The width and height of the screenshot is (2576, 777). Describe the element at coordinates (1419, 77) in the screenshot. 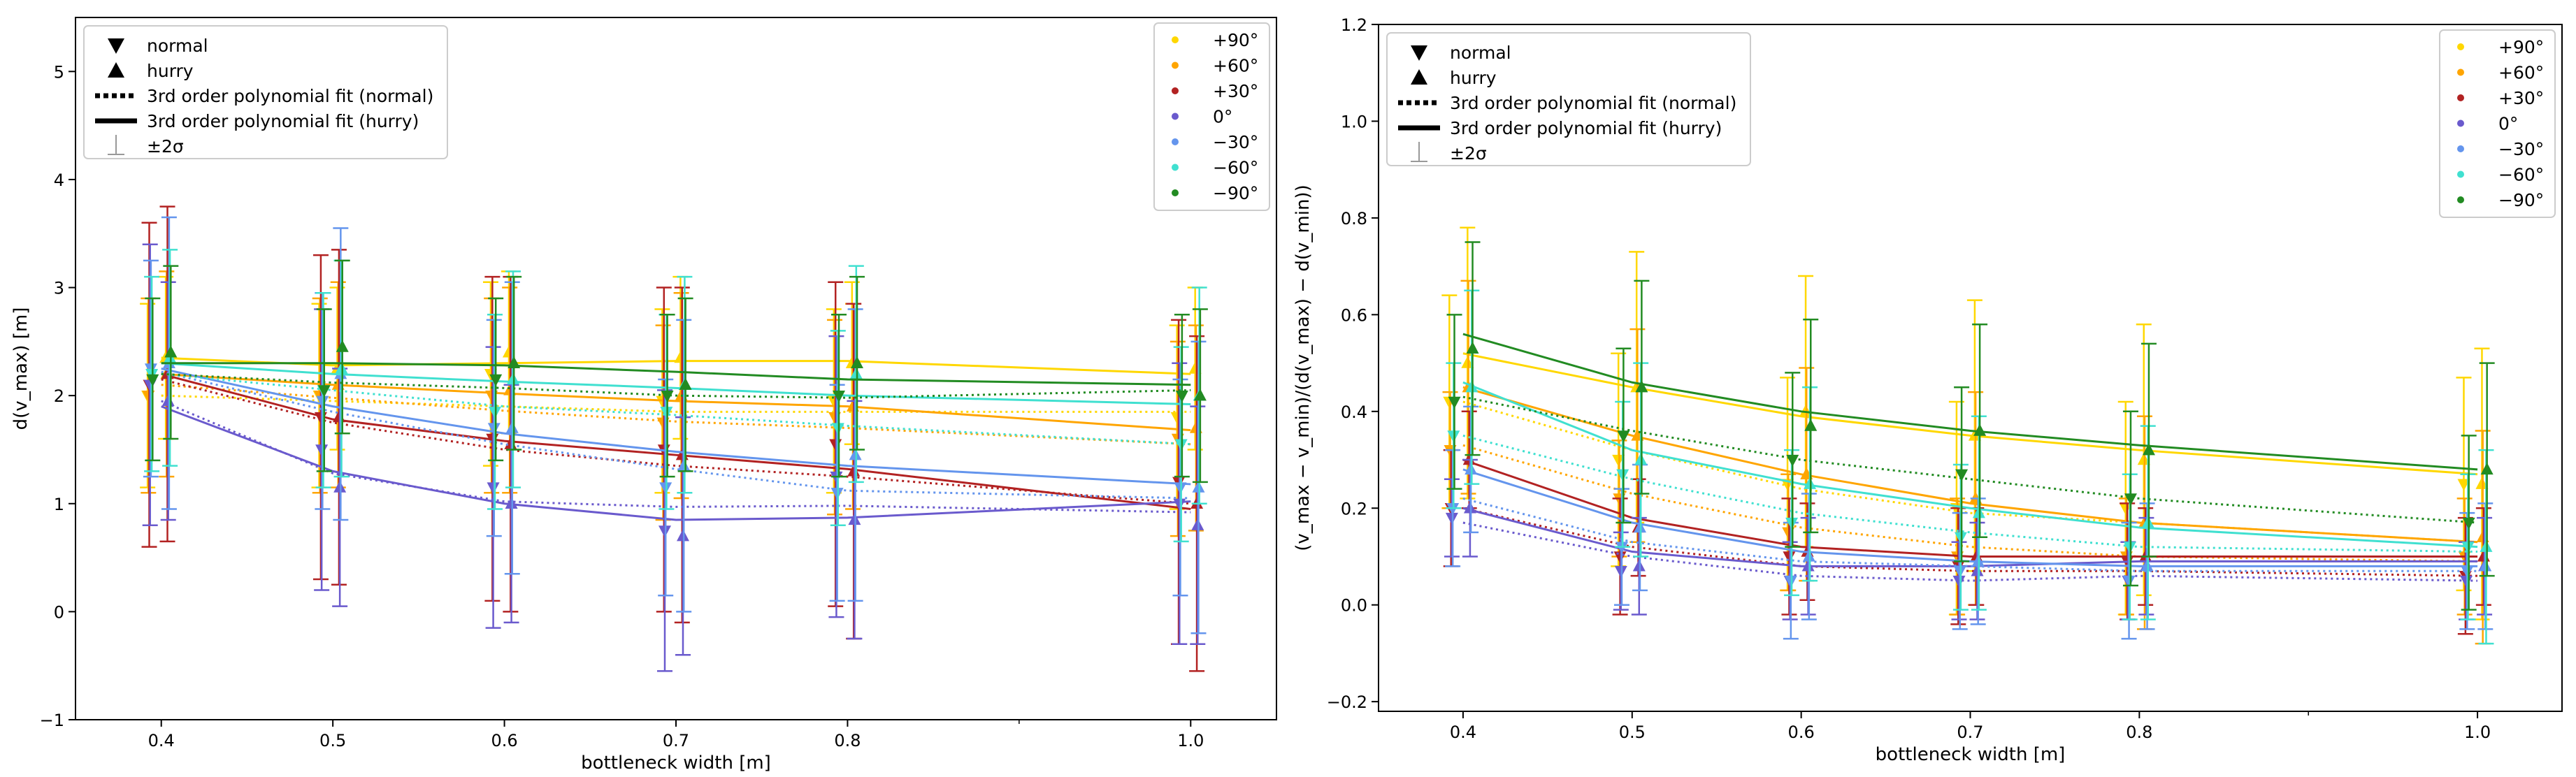

I see `legend-hurry-icon` at that location.